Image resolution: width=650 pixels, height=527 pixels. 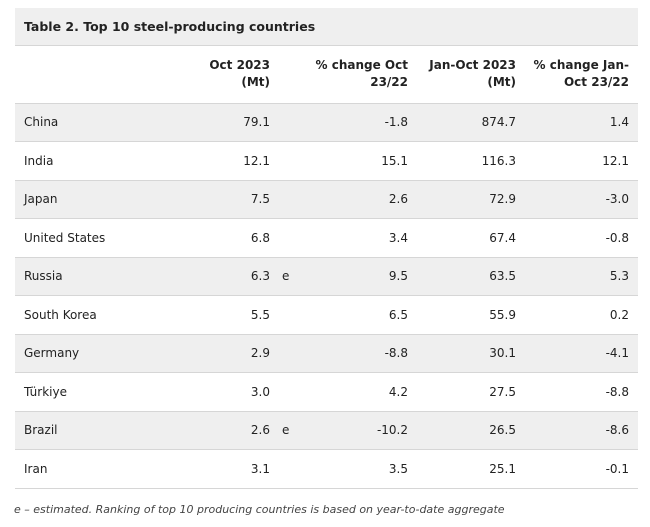 What do you see at coordinates (615, 160) in the screenshot?
I see `cell-ytd-change: 12.1` at bounding box center [615, 160].